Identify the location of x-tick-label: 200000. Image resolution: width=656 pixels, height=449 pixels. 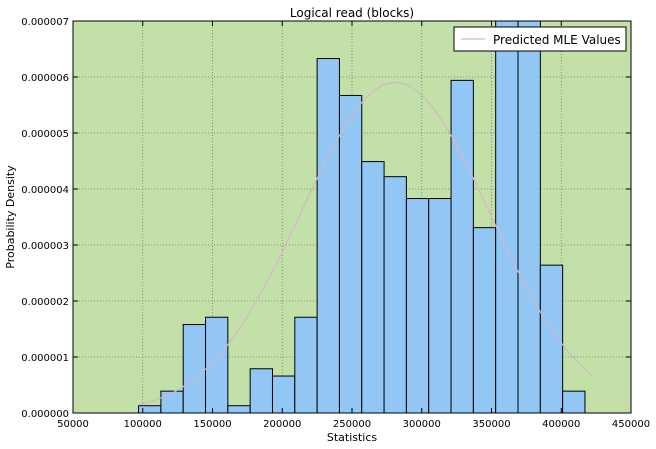
(282, 424).